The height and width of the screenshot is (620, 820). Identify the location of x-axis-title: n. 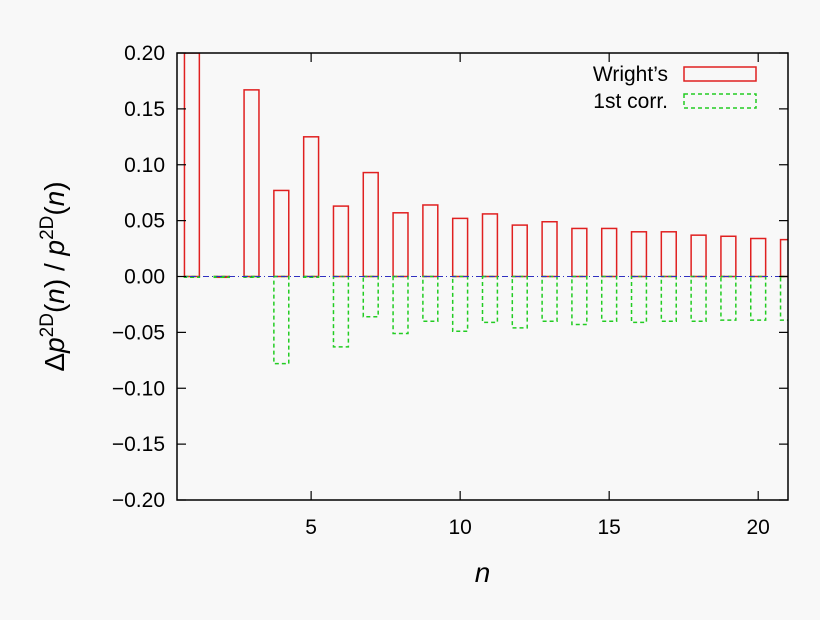
(483, 572).